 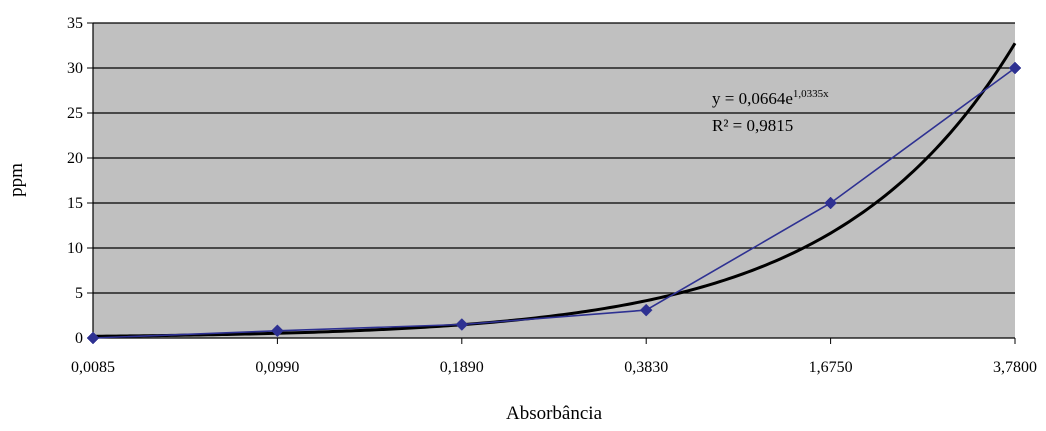 What do you see at coordinates (462, 367) in the screenshot?
I see `x-tick-label: 0,1890` at bounding box center [462, 367].